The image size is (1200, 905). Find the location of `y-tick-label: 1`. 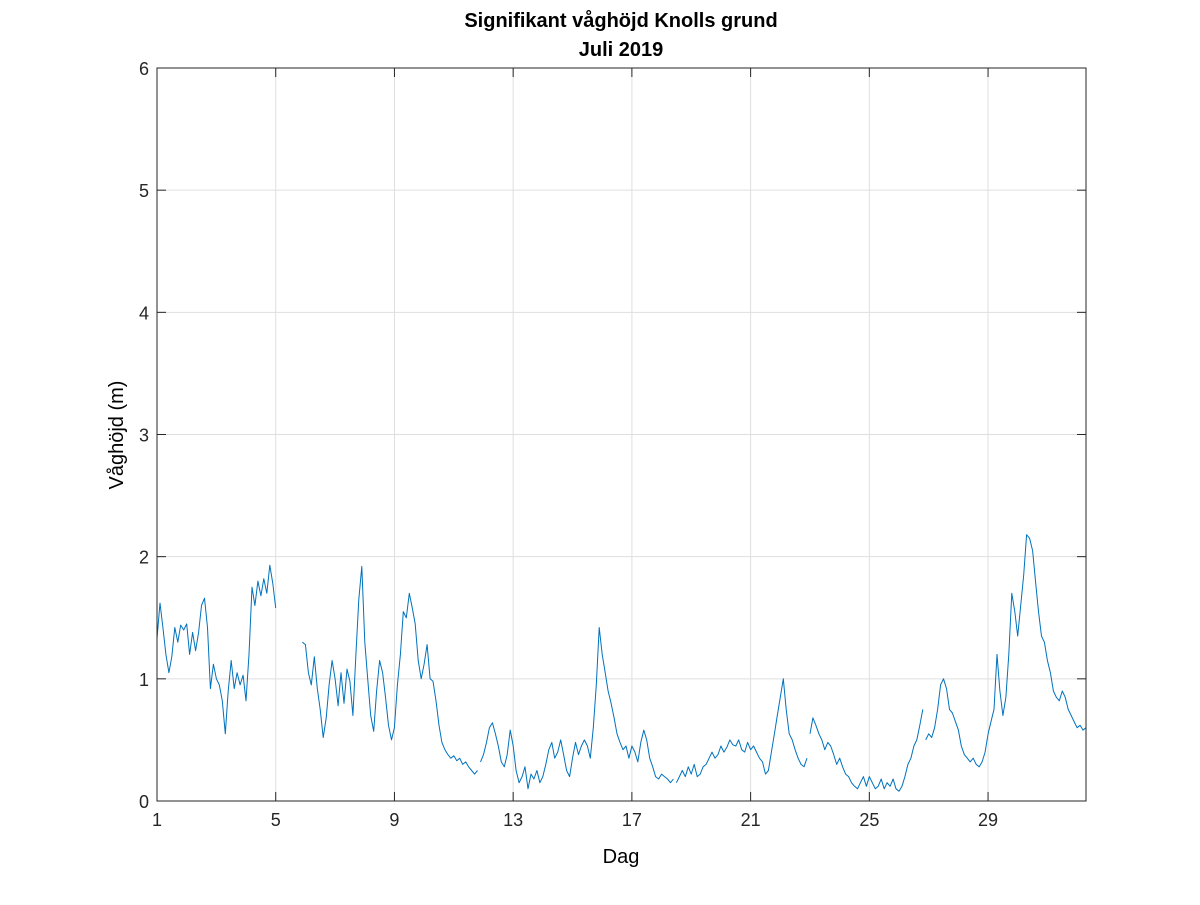

y-tick-label: 1 is located at coordinates (144, 680).